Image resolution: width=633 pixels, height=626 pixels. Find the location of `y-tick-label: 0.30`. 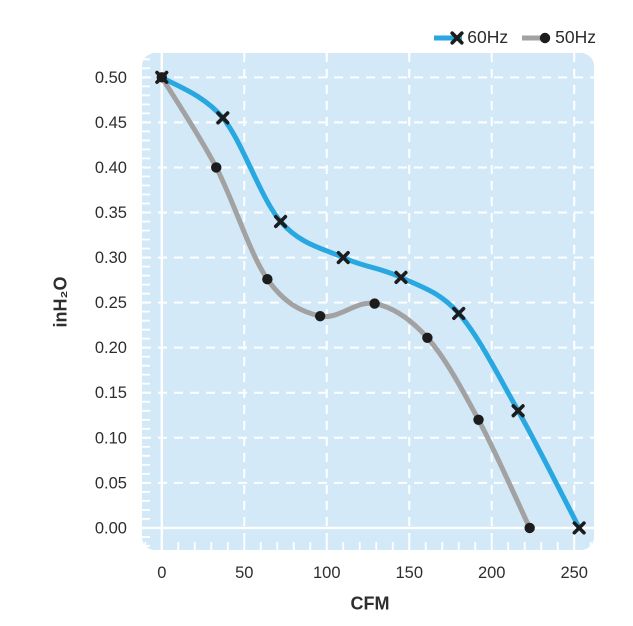

y-tick-label: 0.30 is located at coordinates (111, 258).